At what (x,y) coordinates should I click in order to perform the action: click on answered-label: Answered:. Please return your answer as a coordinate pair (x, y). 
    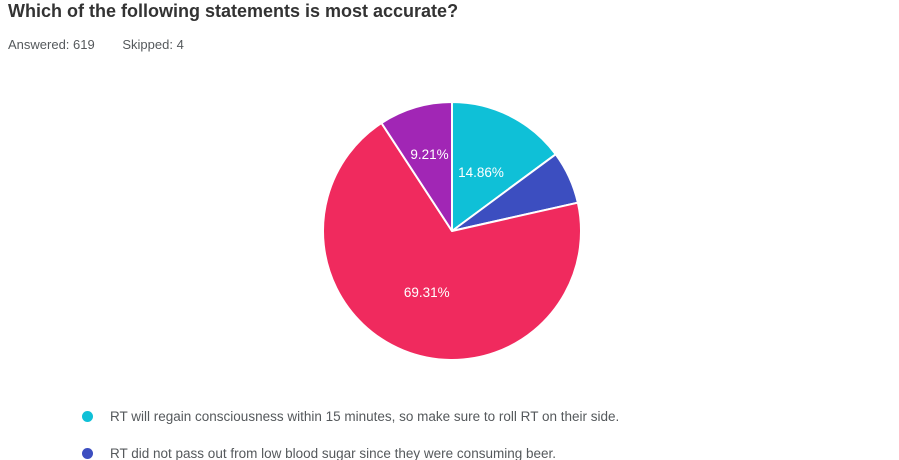
    Looking at the image, I should click on (39, 44).